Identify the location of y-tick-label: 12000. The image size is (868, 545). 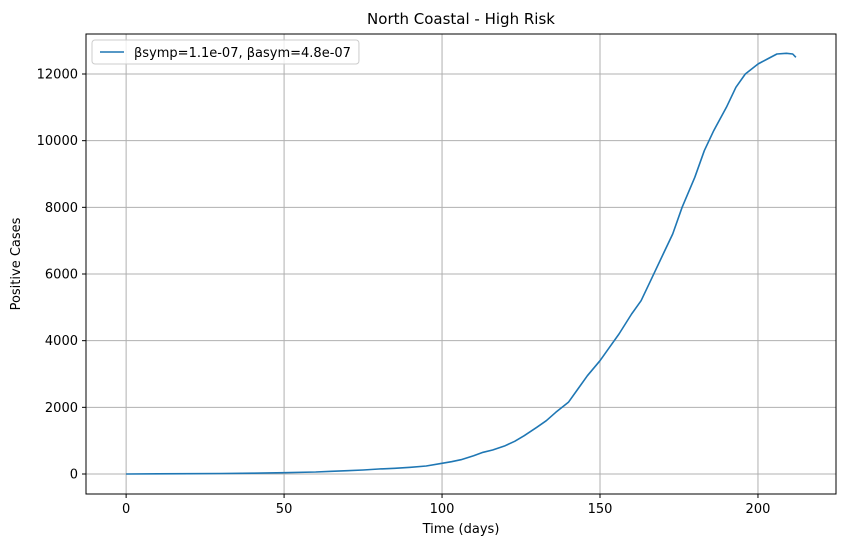
(57, 75).